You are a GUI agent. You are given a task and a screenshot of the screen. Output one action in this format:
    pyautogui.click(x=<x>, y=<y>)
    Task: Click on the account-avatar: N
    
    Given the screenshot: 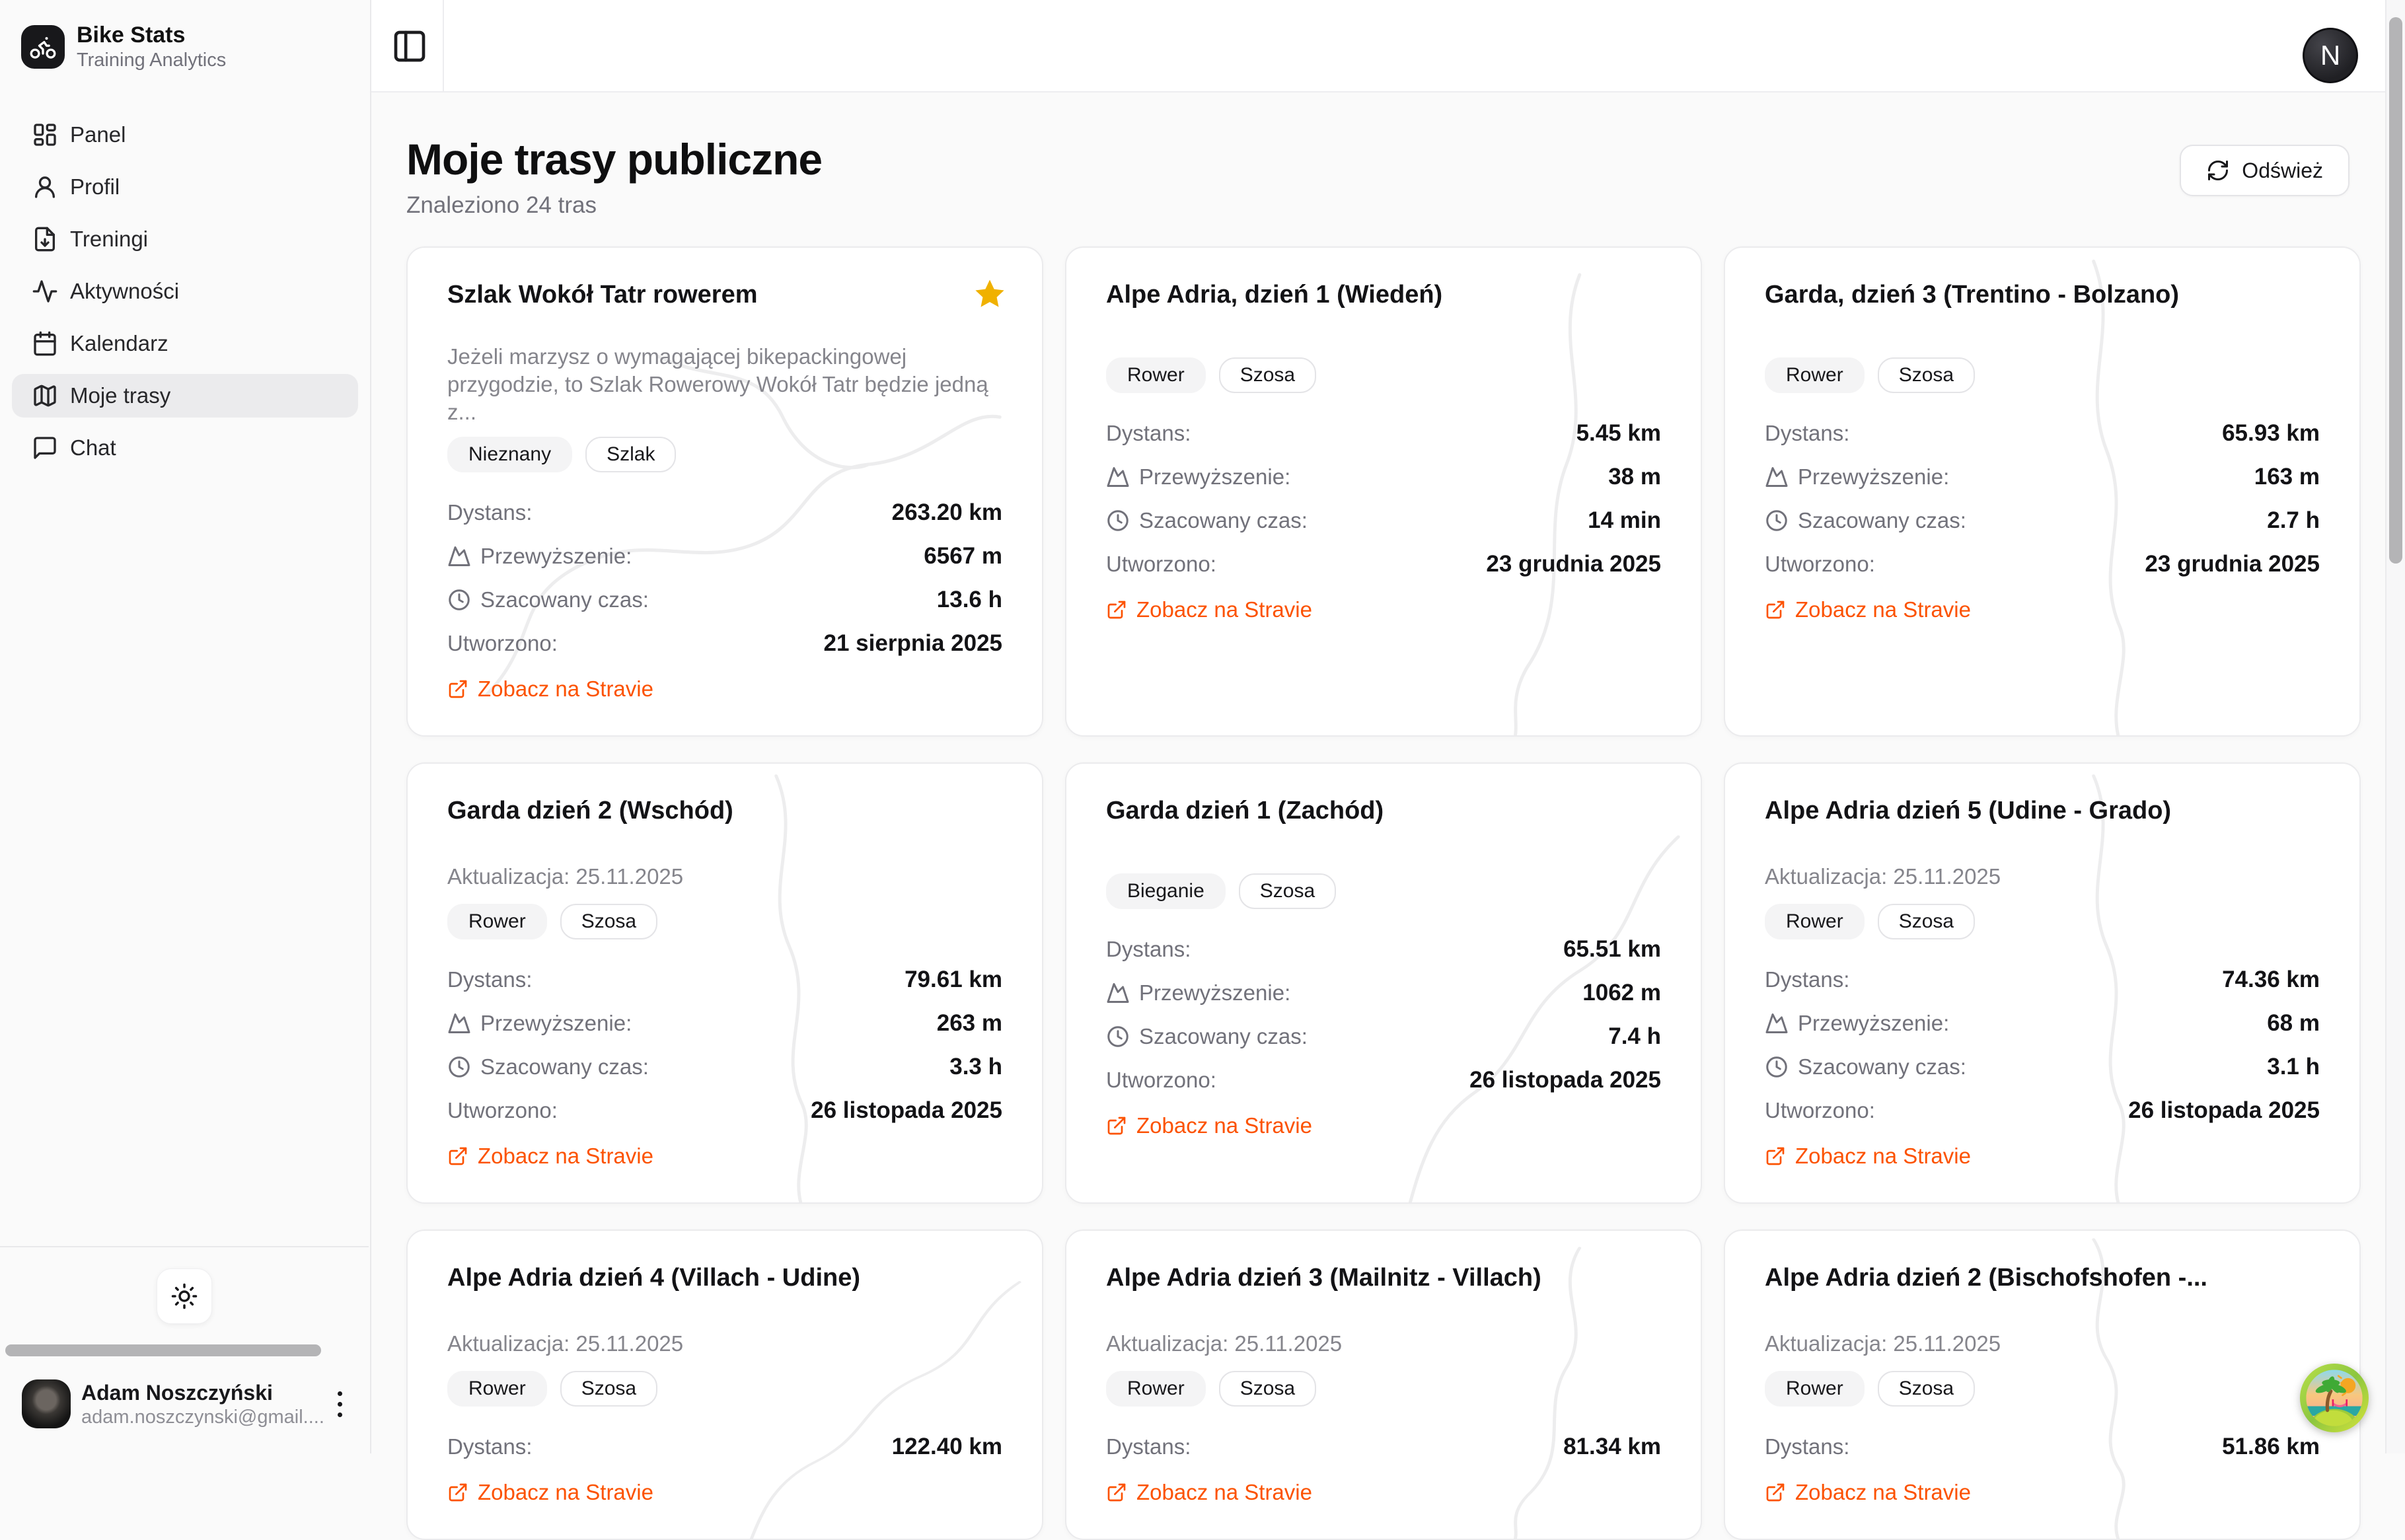 What is the action you would take?
    pyautogui.click(x=2330, y=56)
    